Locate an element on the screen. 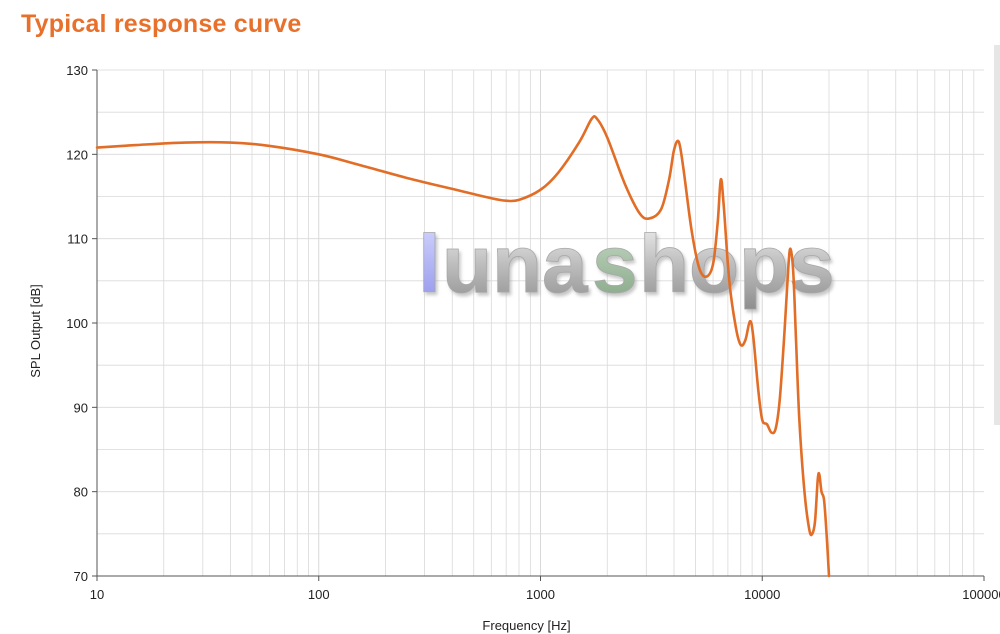 The height and width of the screenshot is (634, 1000). x-tick-label: 10 is located at coordinates (97, 594).